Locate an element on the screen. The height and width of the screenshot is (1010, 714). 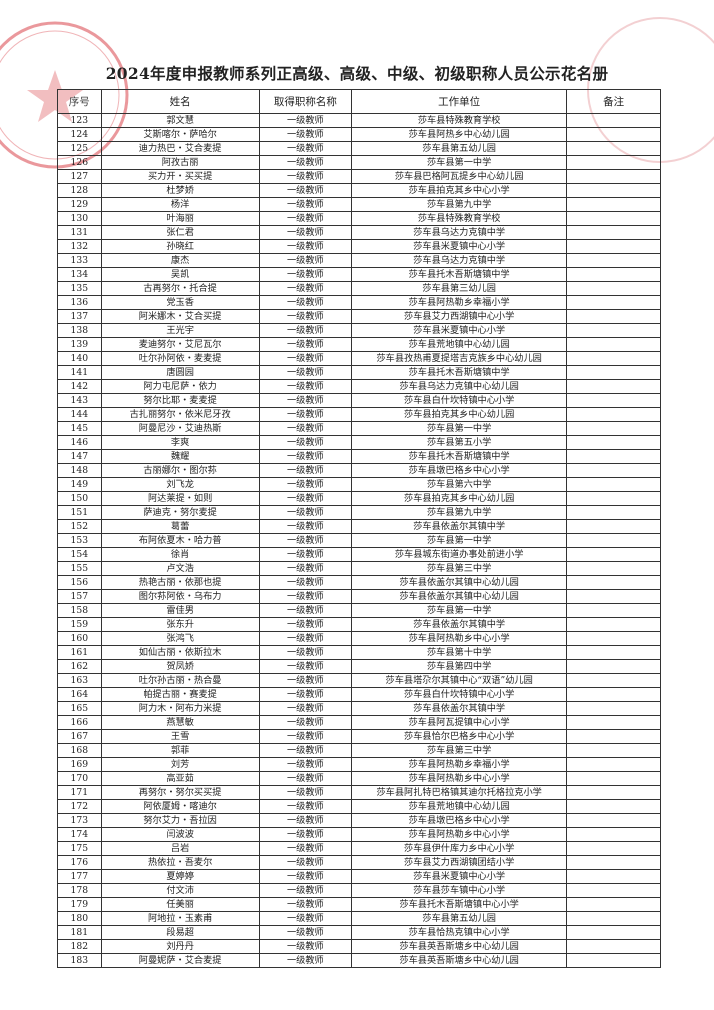
cell-number: 162 is located at coordinates (79, 666).